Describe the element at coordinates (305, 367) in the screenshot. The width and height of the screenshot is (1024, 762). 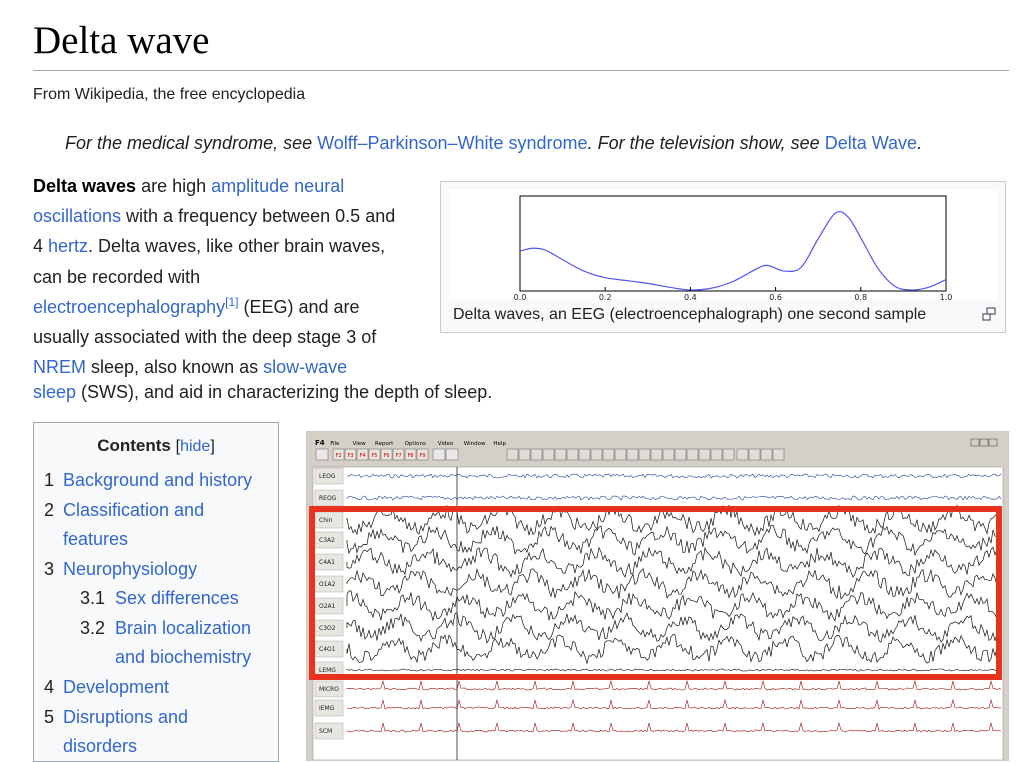
I see `slow-wave-link-part1: slow-wave` at that location.